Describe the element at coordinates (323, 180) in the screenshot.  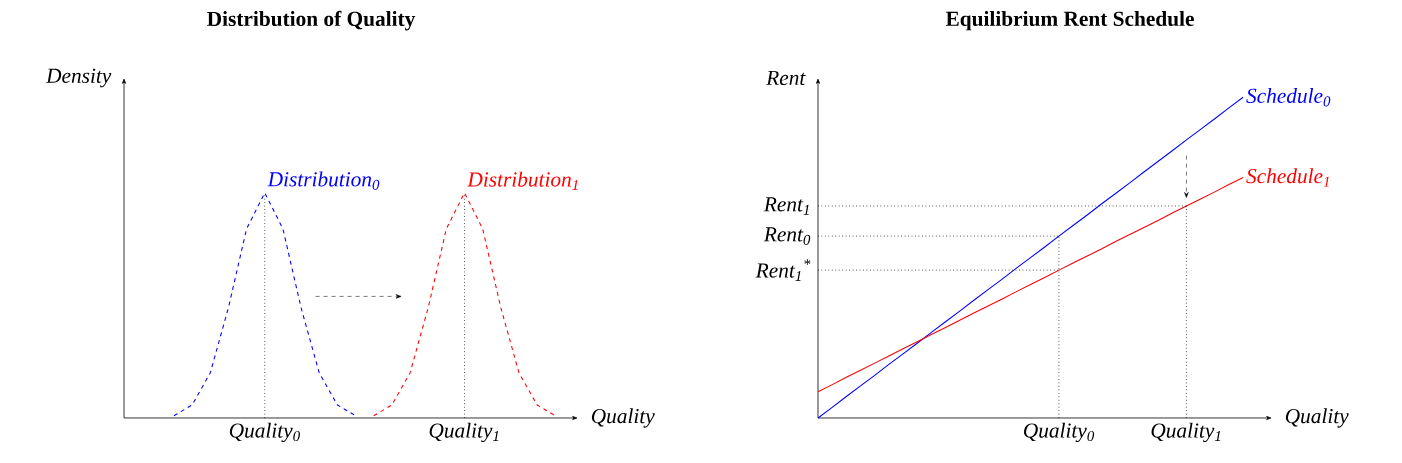
I see `series-label: Distribution$_{0}$` at that location.